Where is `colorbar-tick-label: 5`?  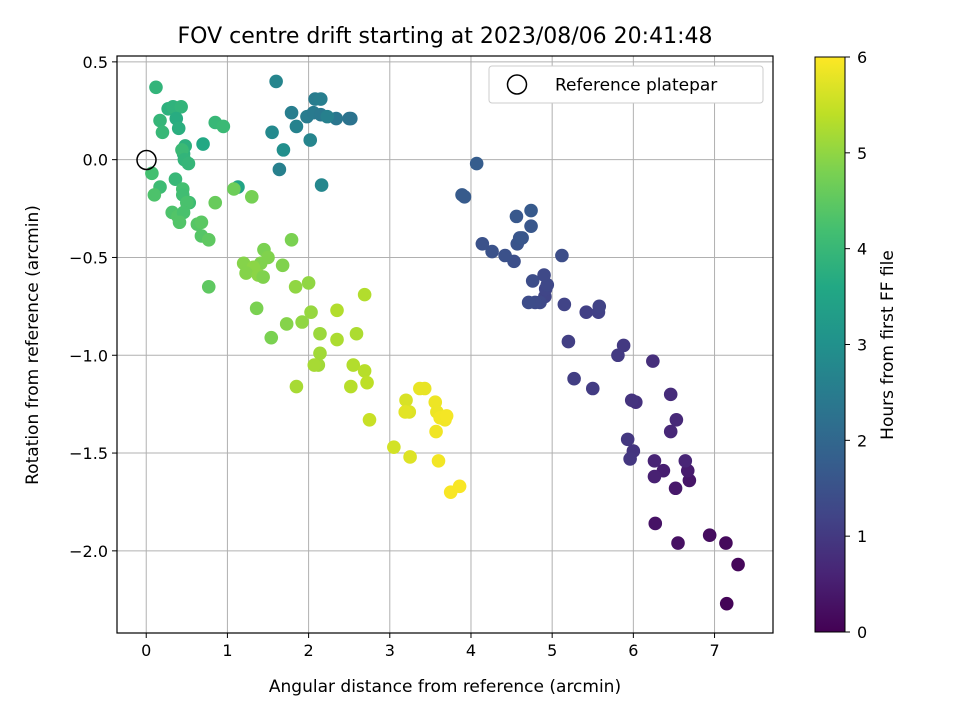
colorbar-tick-label: 5 is located at coordinates (862, 153).